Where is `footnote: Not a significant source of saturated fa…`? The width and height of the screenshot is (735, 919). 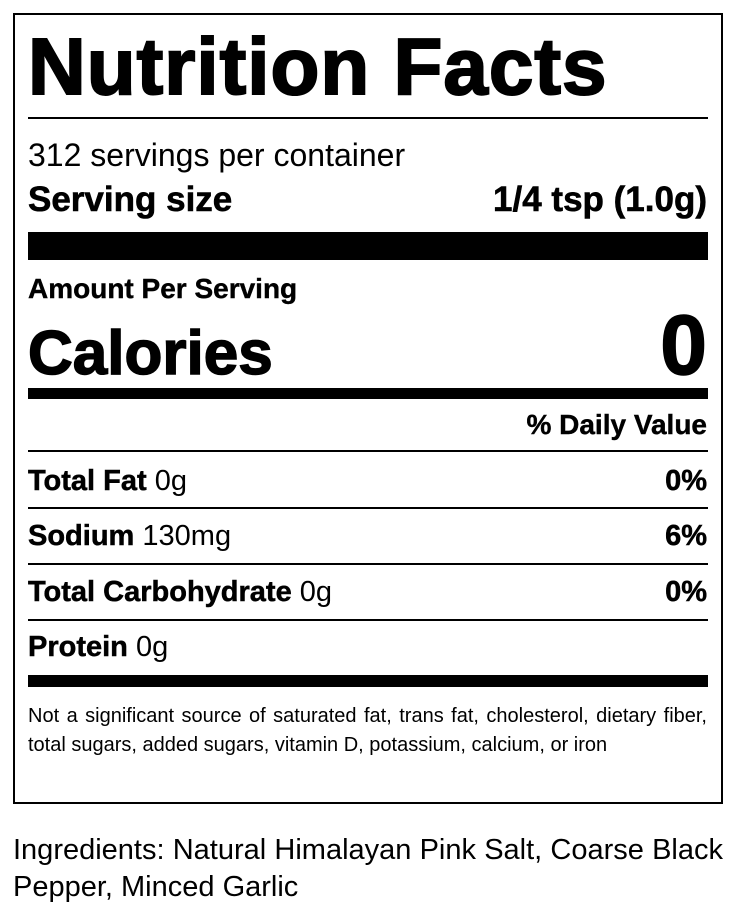 footnote: Not a significant source of saturated fa… is located at coordinates (367, 730).